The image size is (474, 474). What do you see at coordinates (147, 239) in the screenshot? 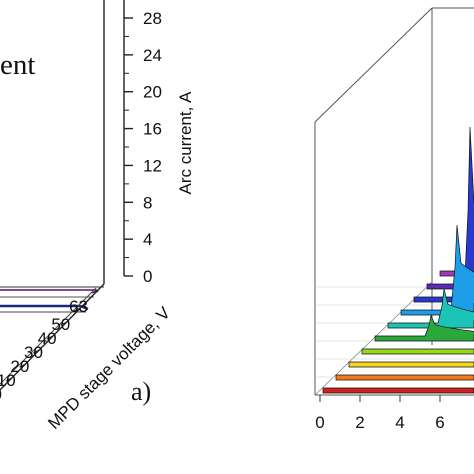
I see `z-tick-label: 4` at bounding box center [147, 239].